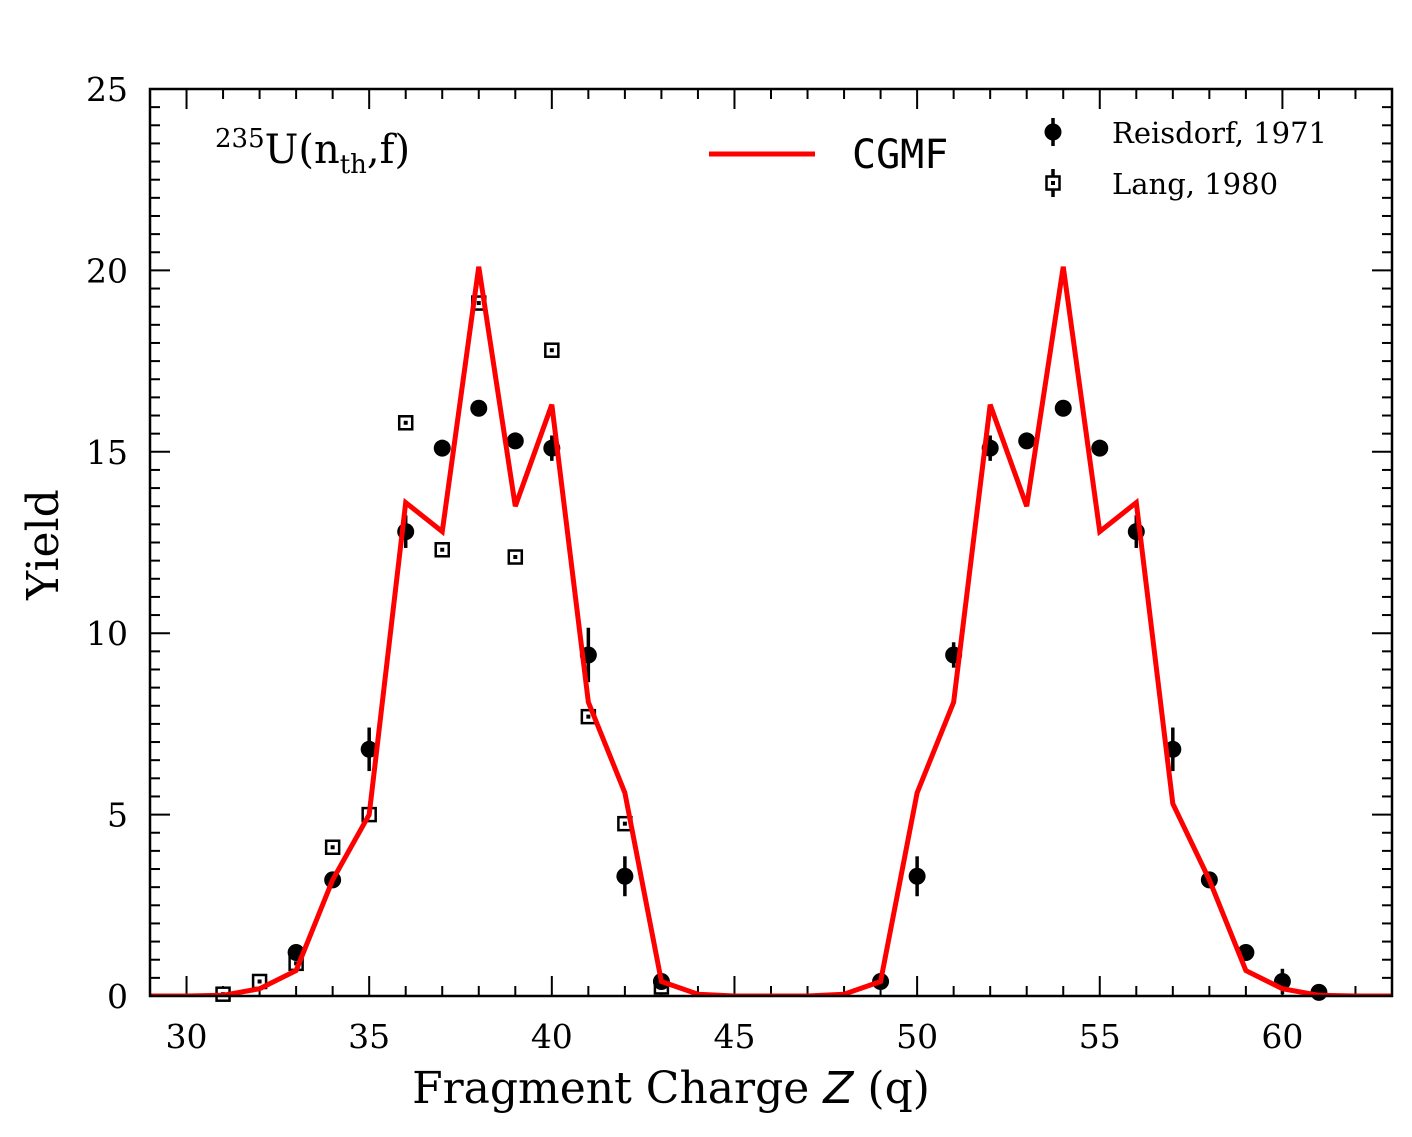 The width and height of the screenshot is (1412, 1137). I want to click on y-tick-label: 10, so click(107, 633).